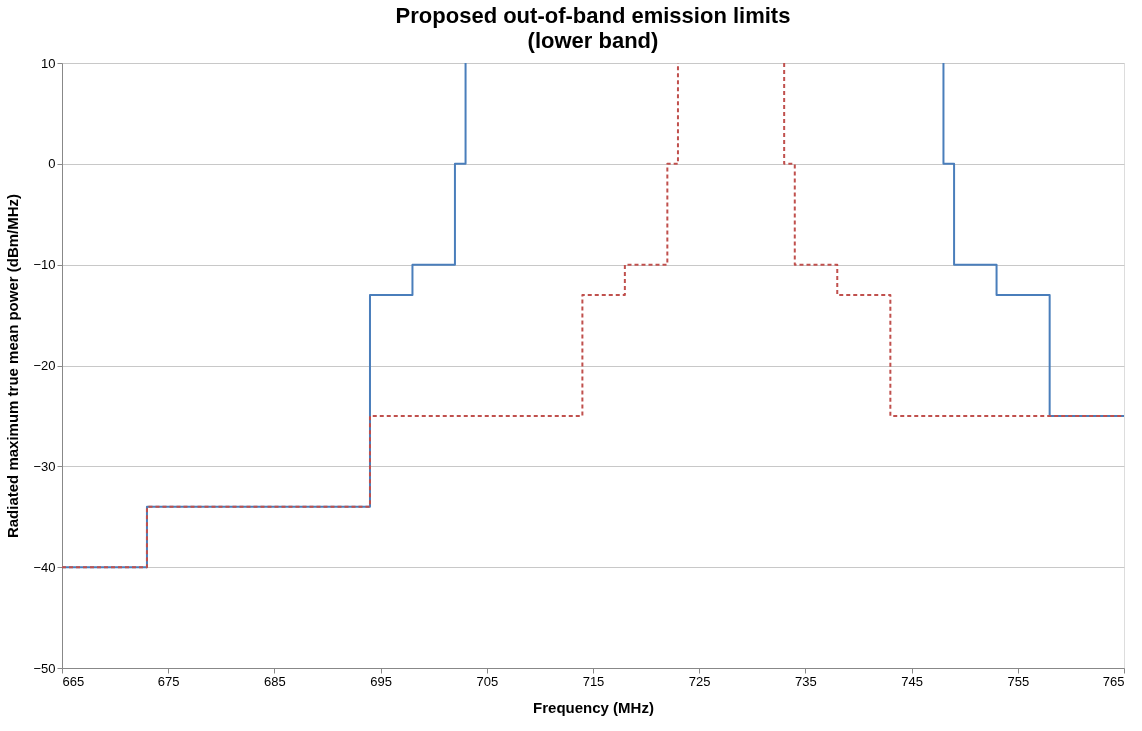 Image resolution: width=1142 pixels, height=731 pixels. Describe the element at coordinates (168, 681) in the screenshot. I see `x-tick-label: 675` at that location.